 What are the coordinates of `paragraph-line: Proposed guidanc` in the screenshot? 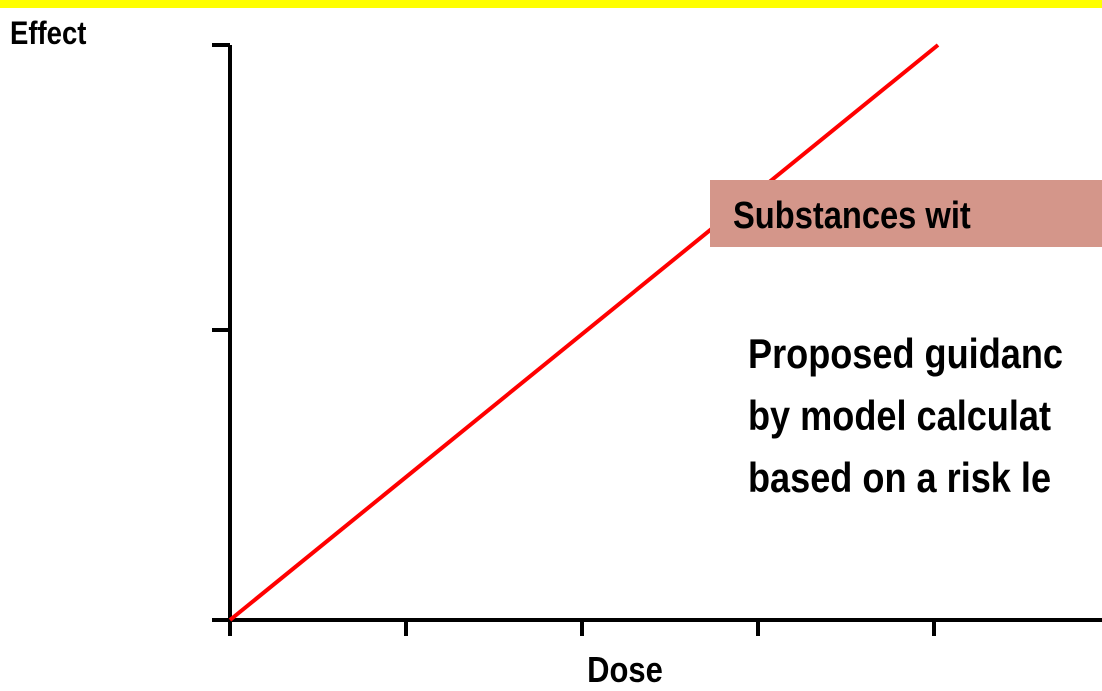 It's located at (905, 355).